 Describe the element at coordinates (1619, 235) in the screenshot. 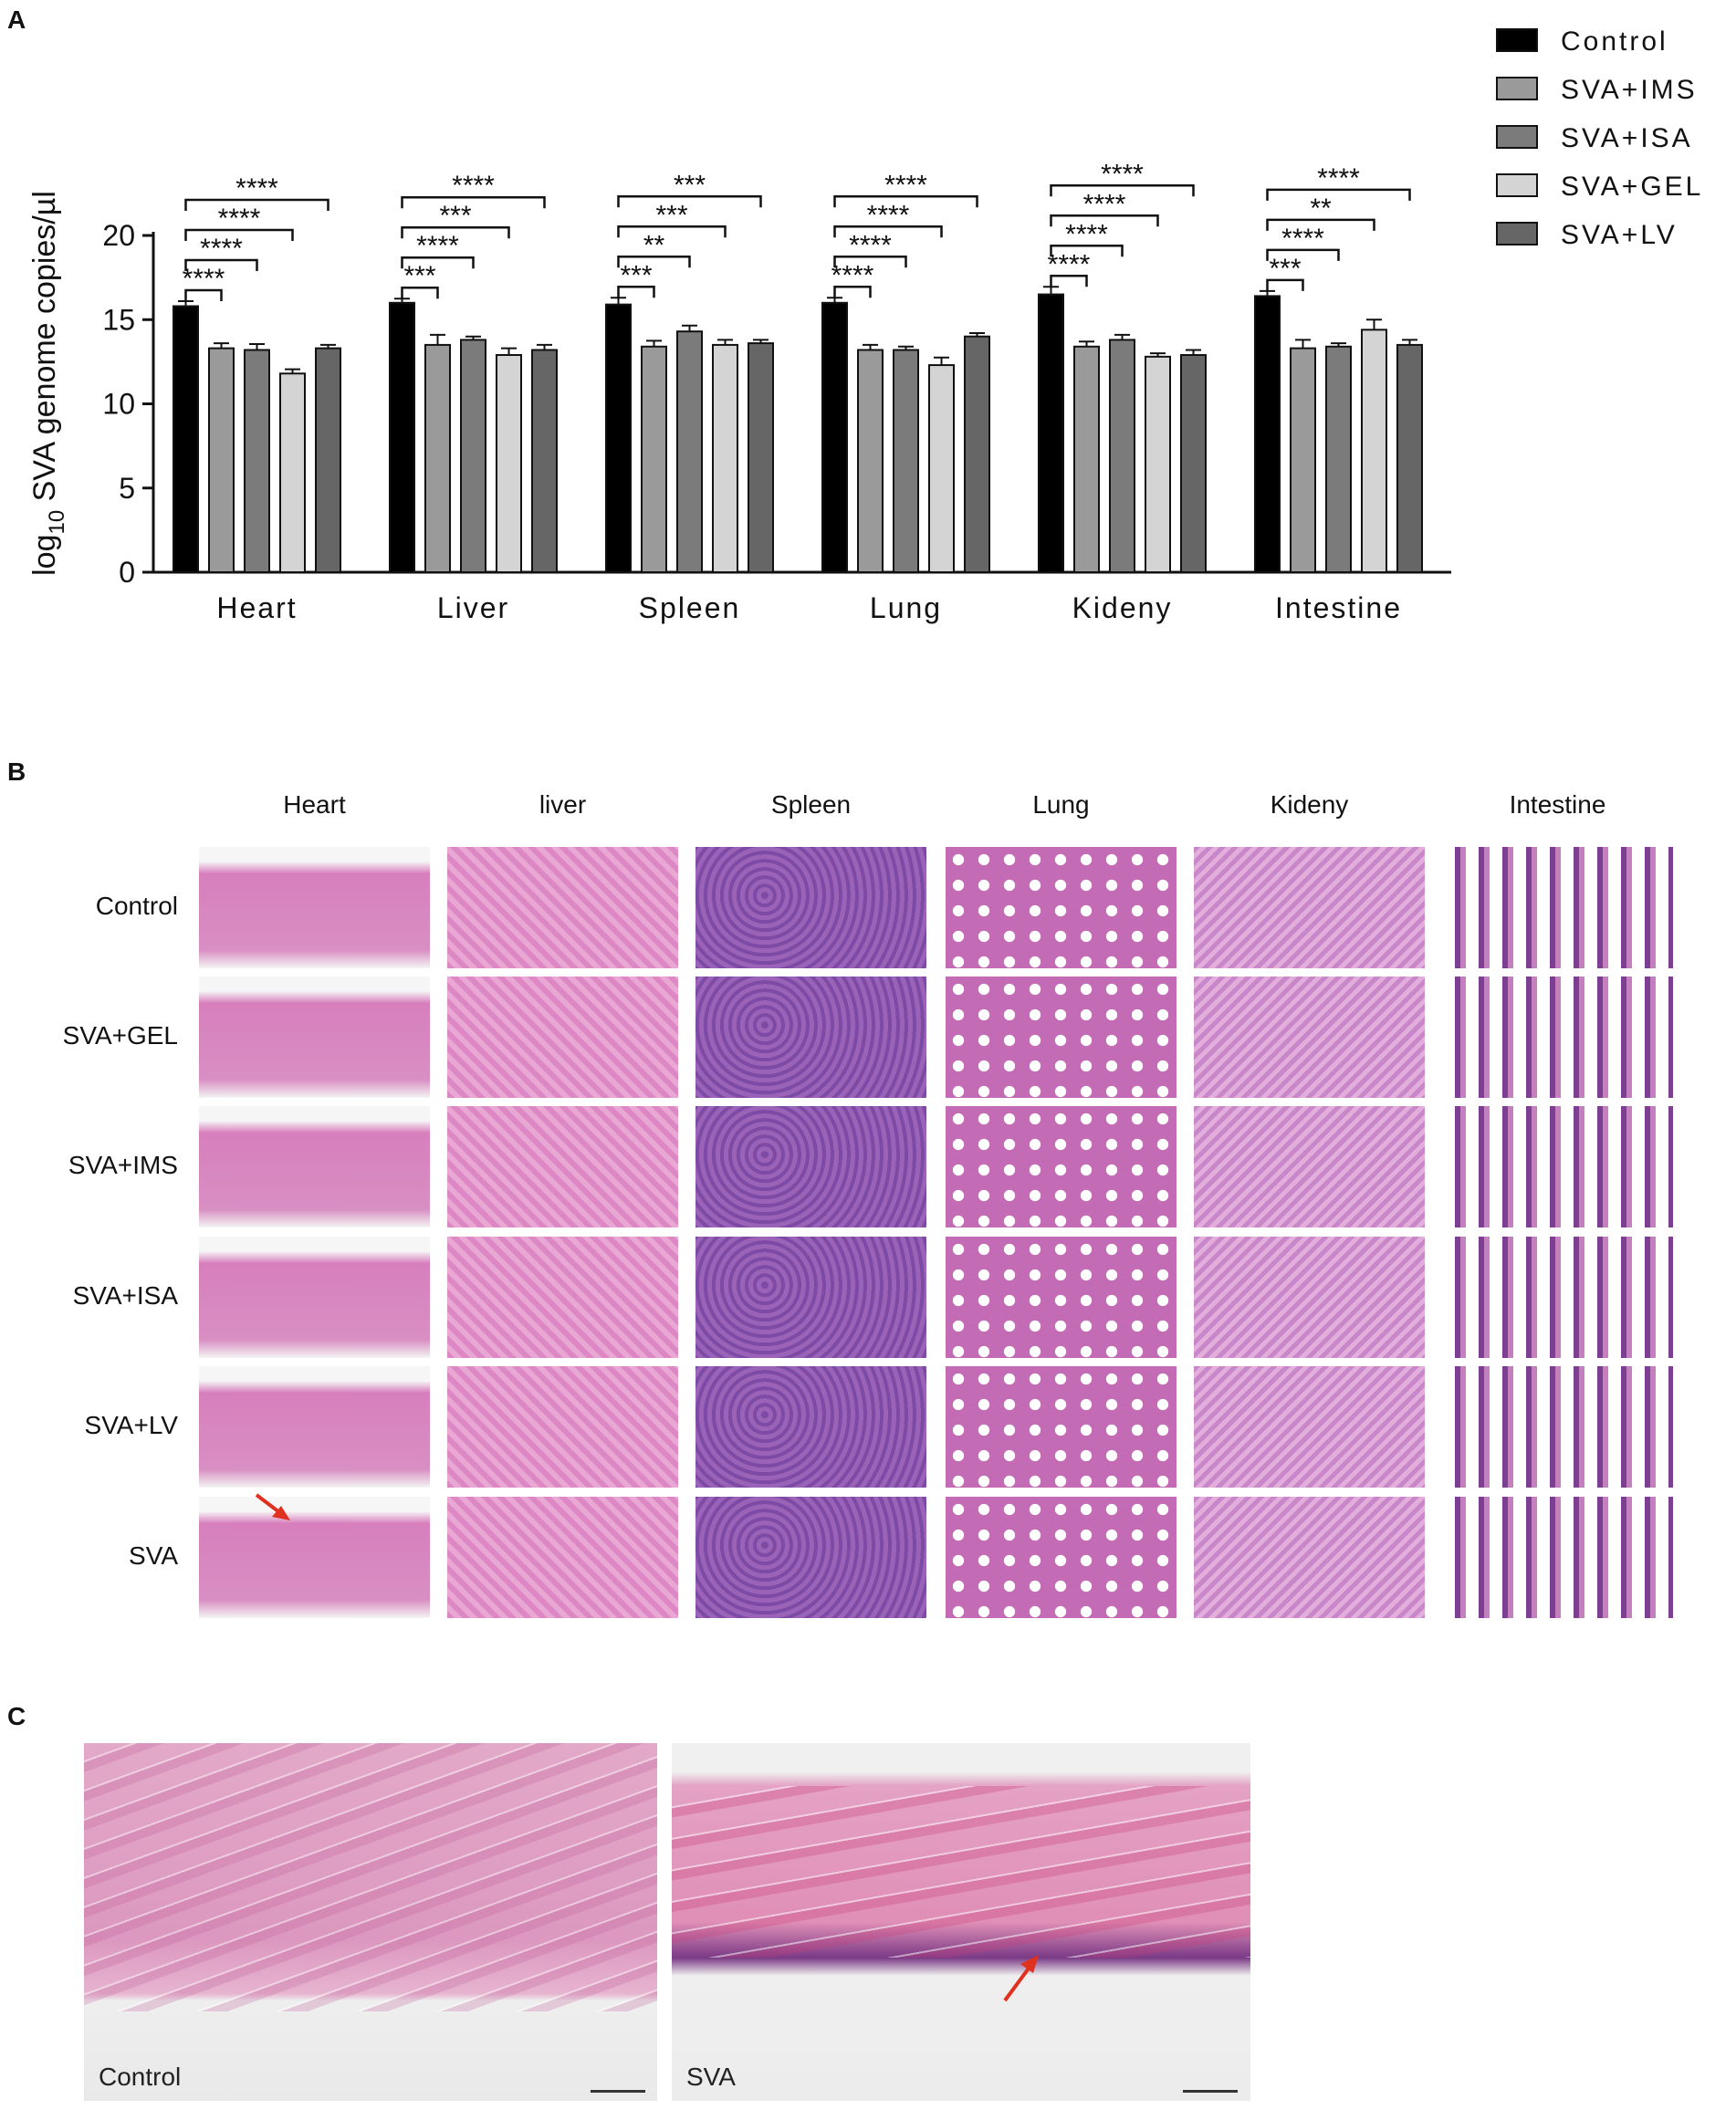

I see `legend-label: SVA+LV` at that location.